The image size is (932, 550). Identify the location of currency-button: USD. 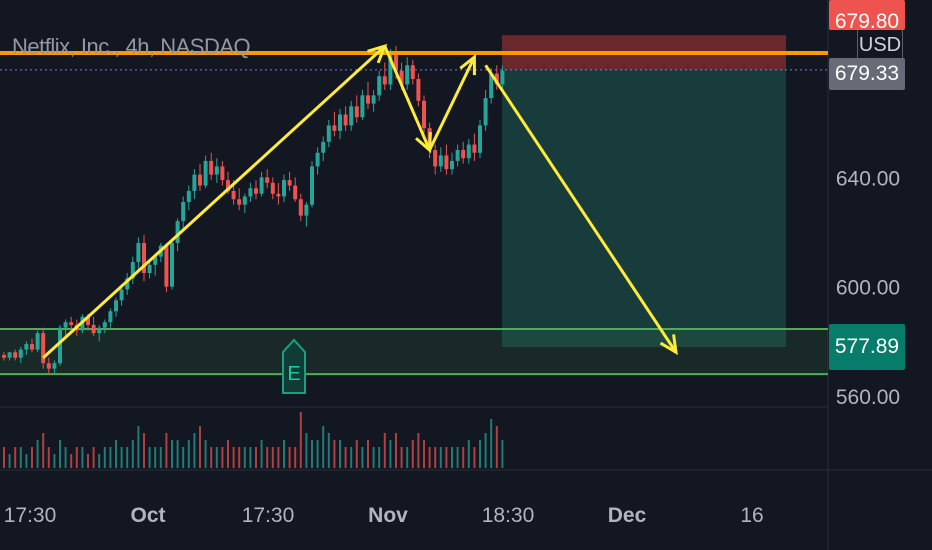
(880, 45).